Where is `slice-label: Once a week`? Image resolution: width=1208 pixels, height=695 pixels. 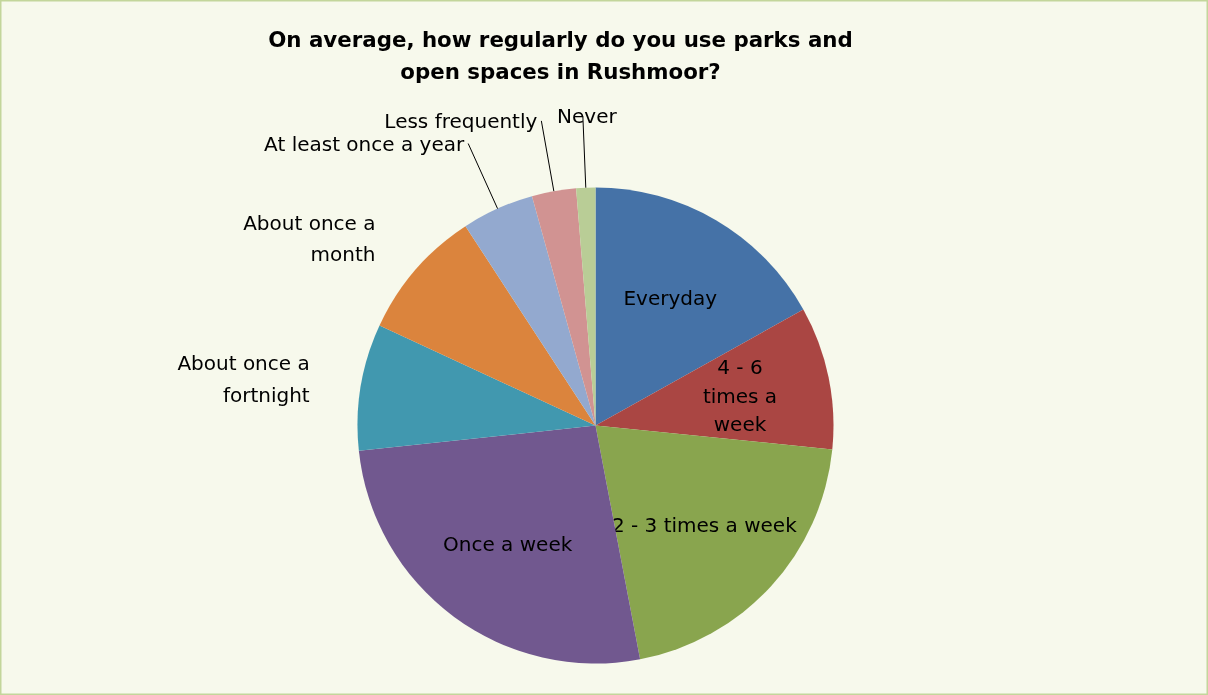 slice-label: Once a week is located at coordinates (508, 544).